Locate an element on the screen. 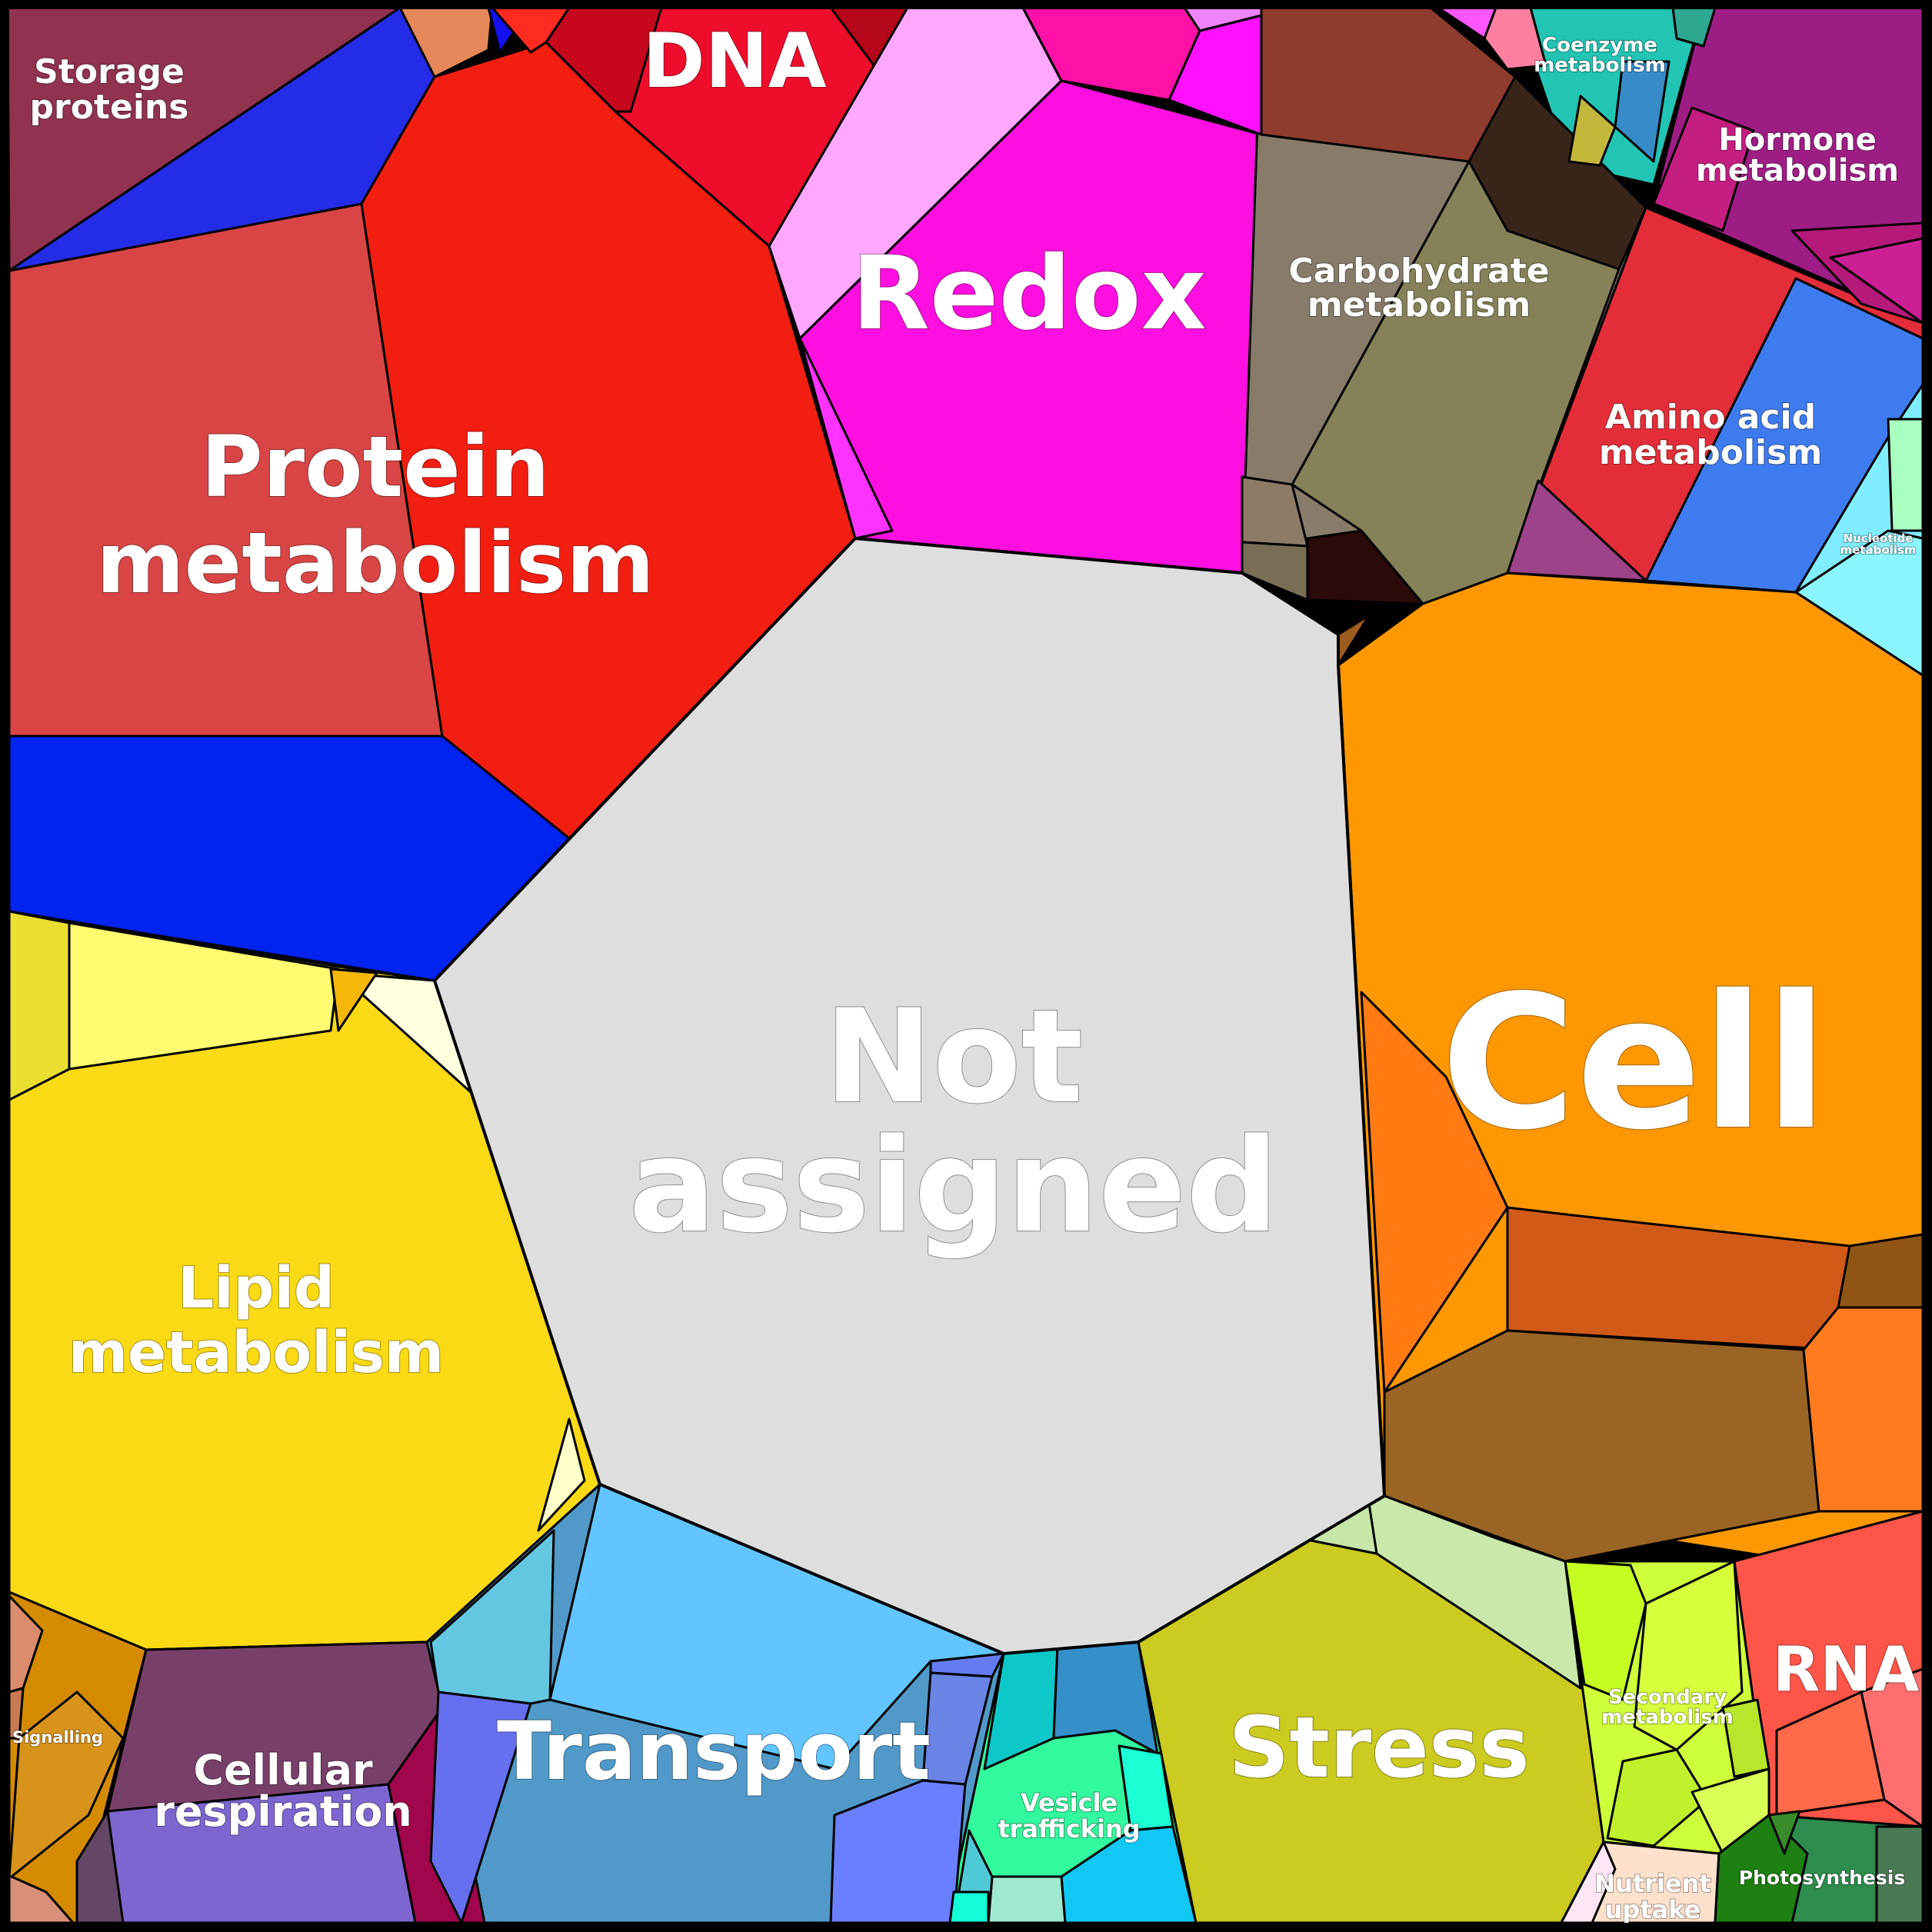 This screenshot has height=1932, width=1932. label-photosynthesis: Photosynthesis is located at coordinates (1822, 1878).